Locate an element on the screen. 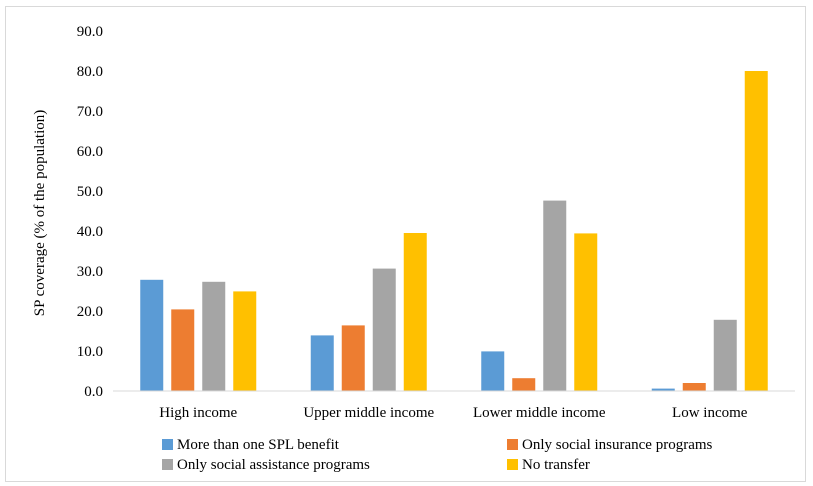 This screenshot has height=486, width=813. y-tick-label: 60.0 is located at coordinates (90, 152).